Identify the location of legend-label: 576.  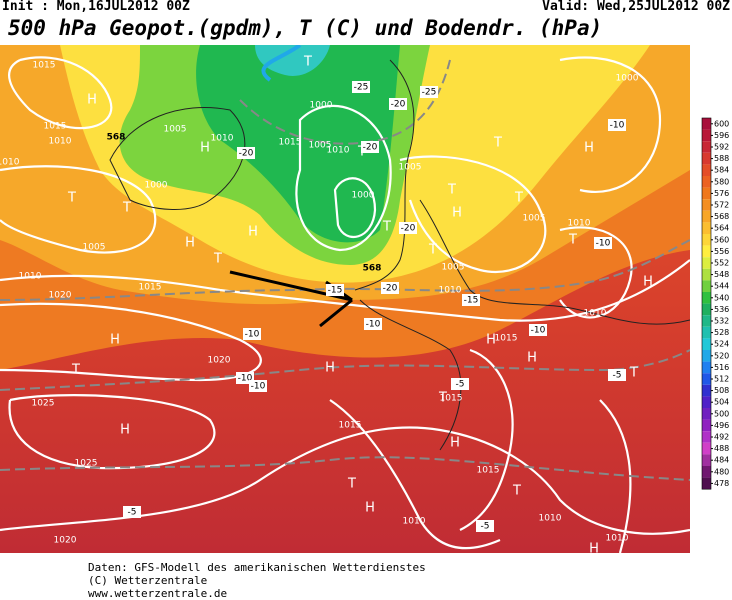
(721, 193).